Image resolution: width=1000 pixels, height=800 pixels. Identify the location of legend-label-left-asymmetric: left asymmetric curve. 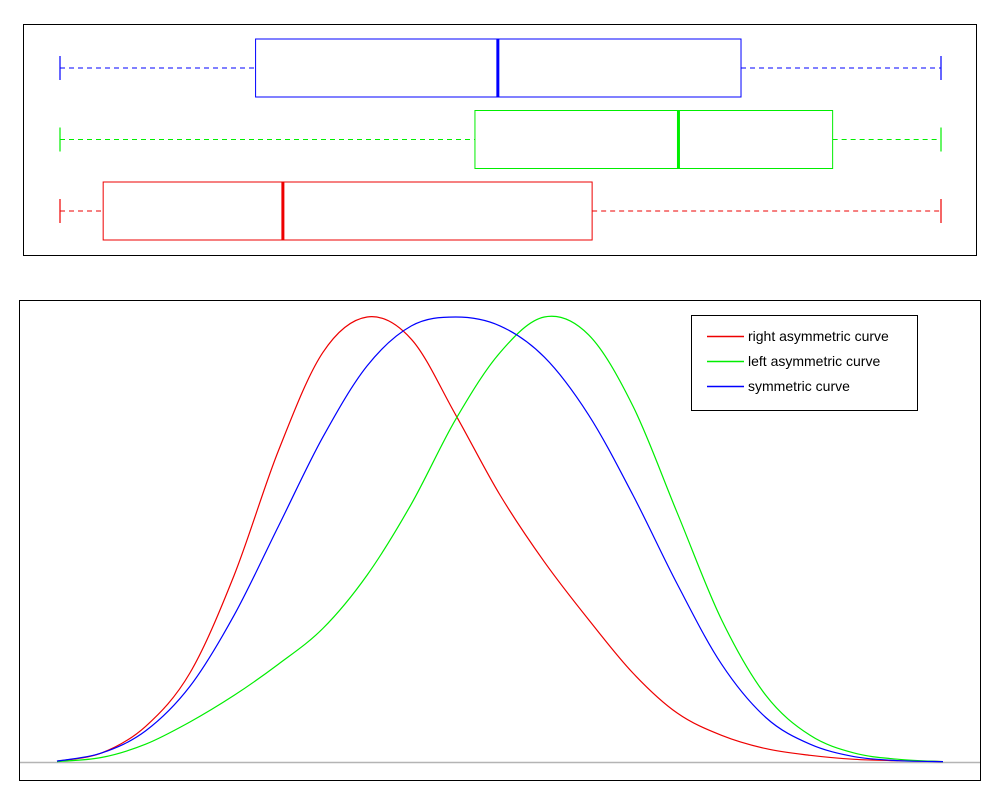
(814, 361).